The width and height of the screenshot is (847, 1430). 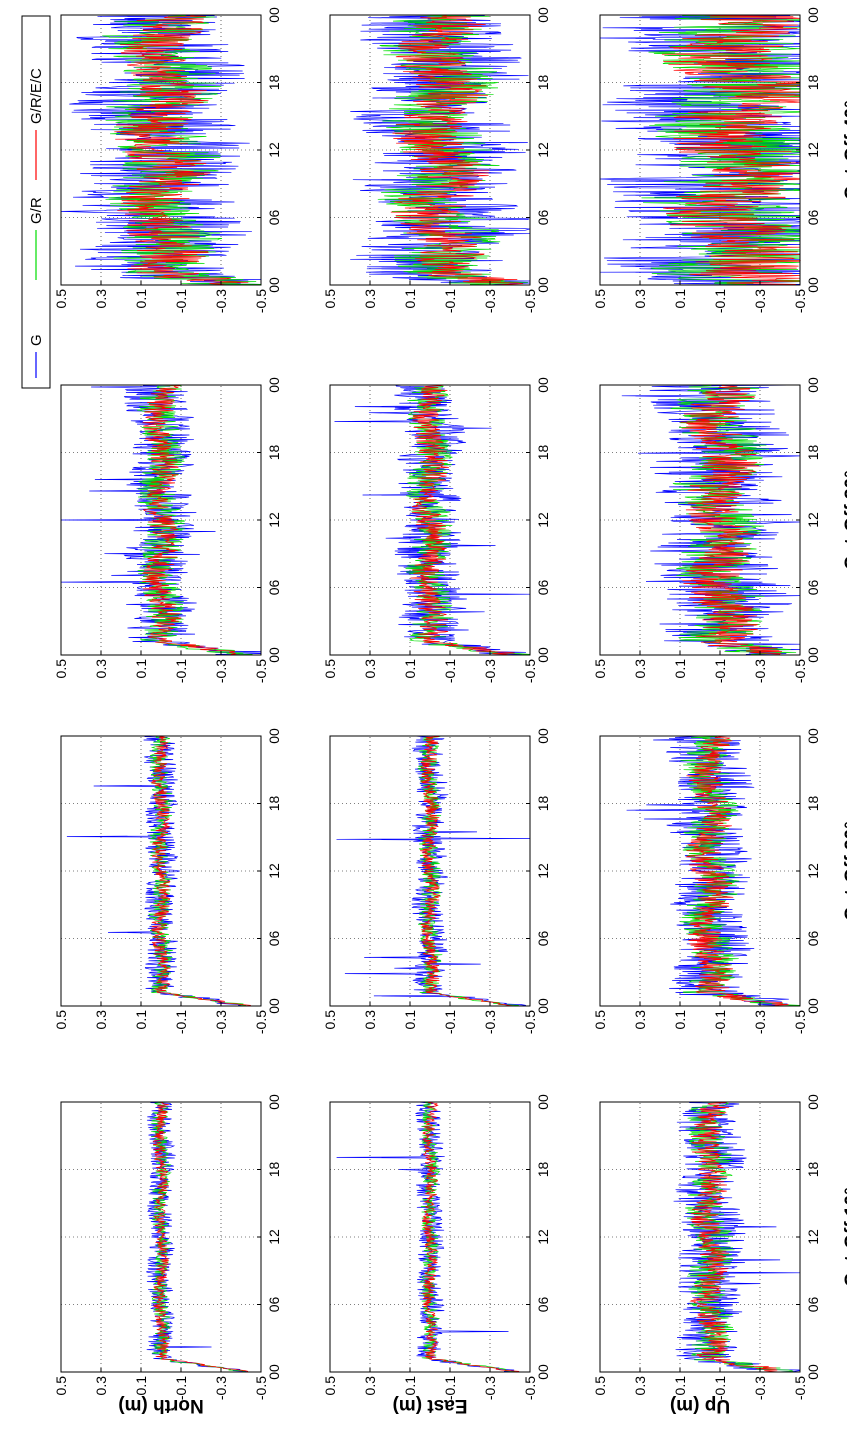 What do you see at coordinates (844, 870) in the screenshot?
I see `column-title-1: Cut-Off 20°` at bounding box center [844, 870].